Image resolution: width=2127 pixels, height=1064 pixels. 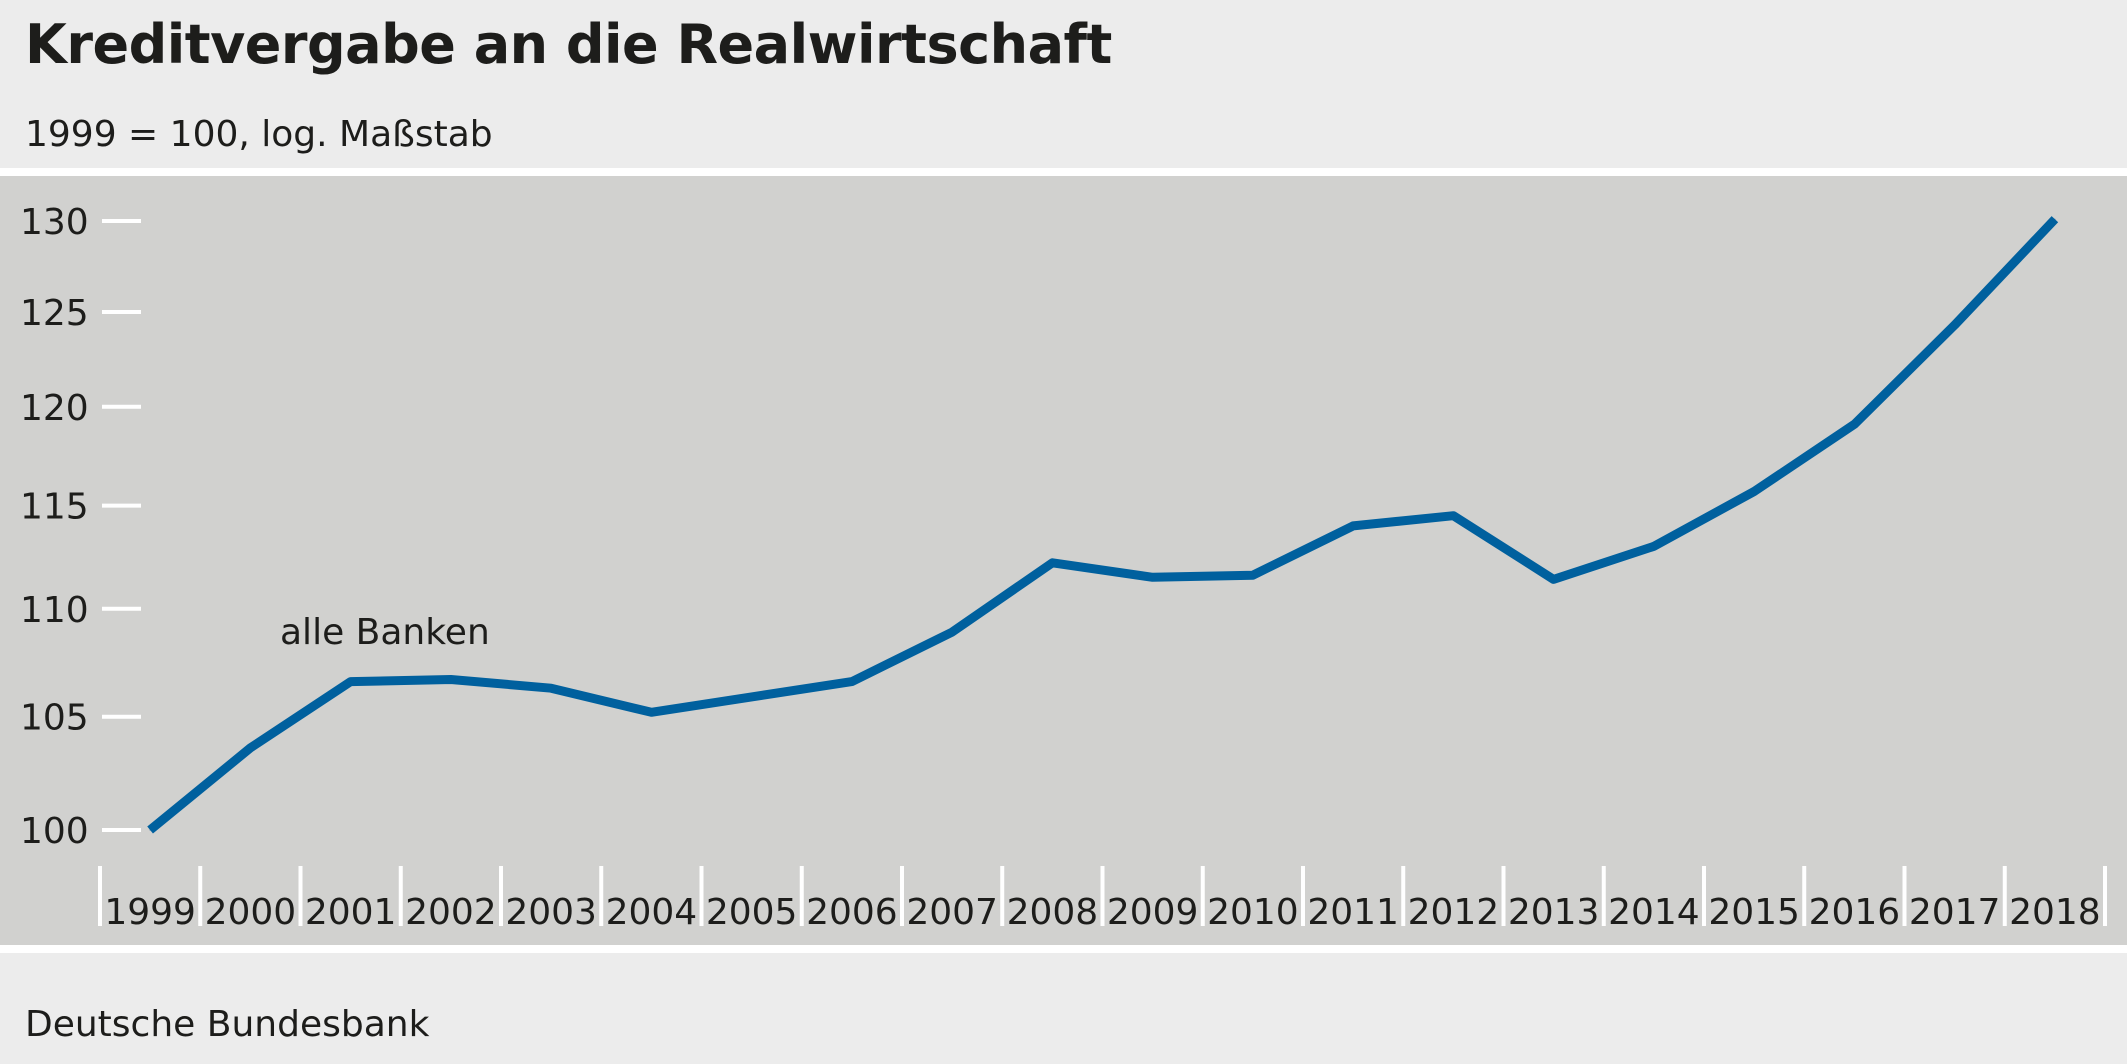 I want to click on x-tick-label: 2016, so click(x=1855, y=912).